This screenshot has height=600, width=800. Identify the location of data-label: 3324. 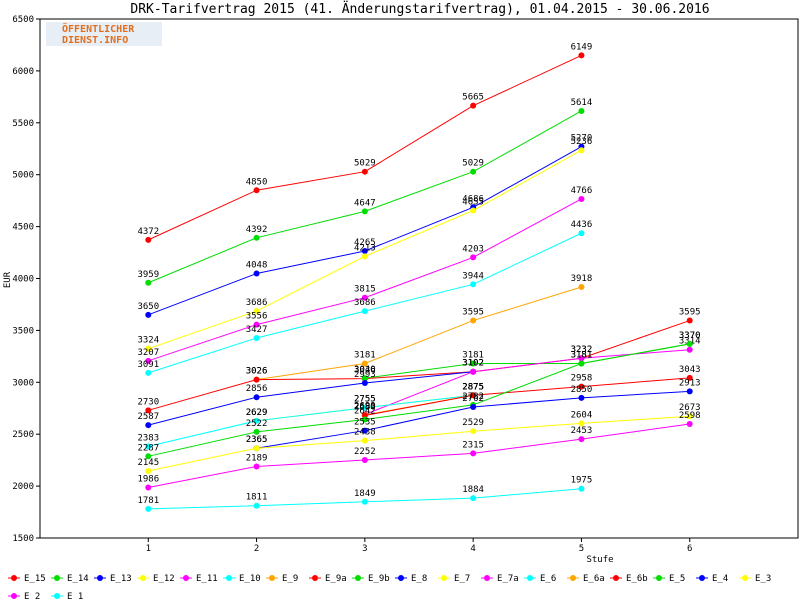
(148, 341).